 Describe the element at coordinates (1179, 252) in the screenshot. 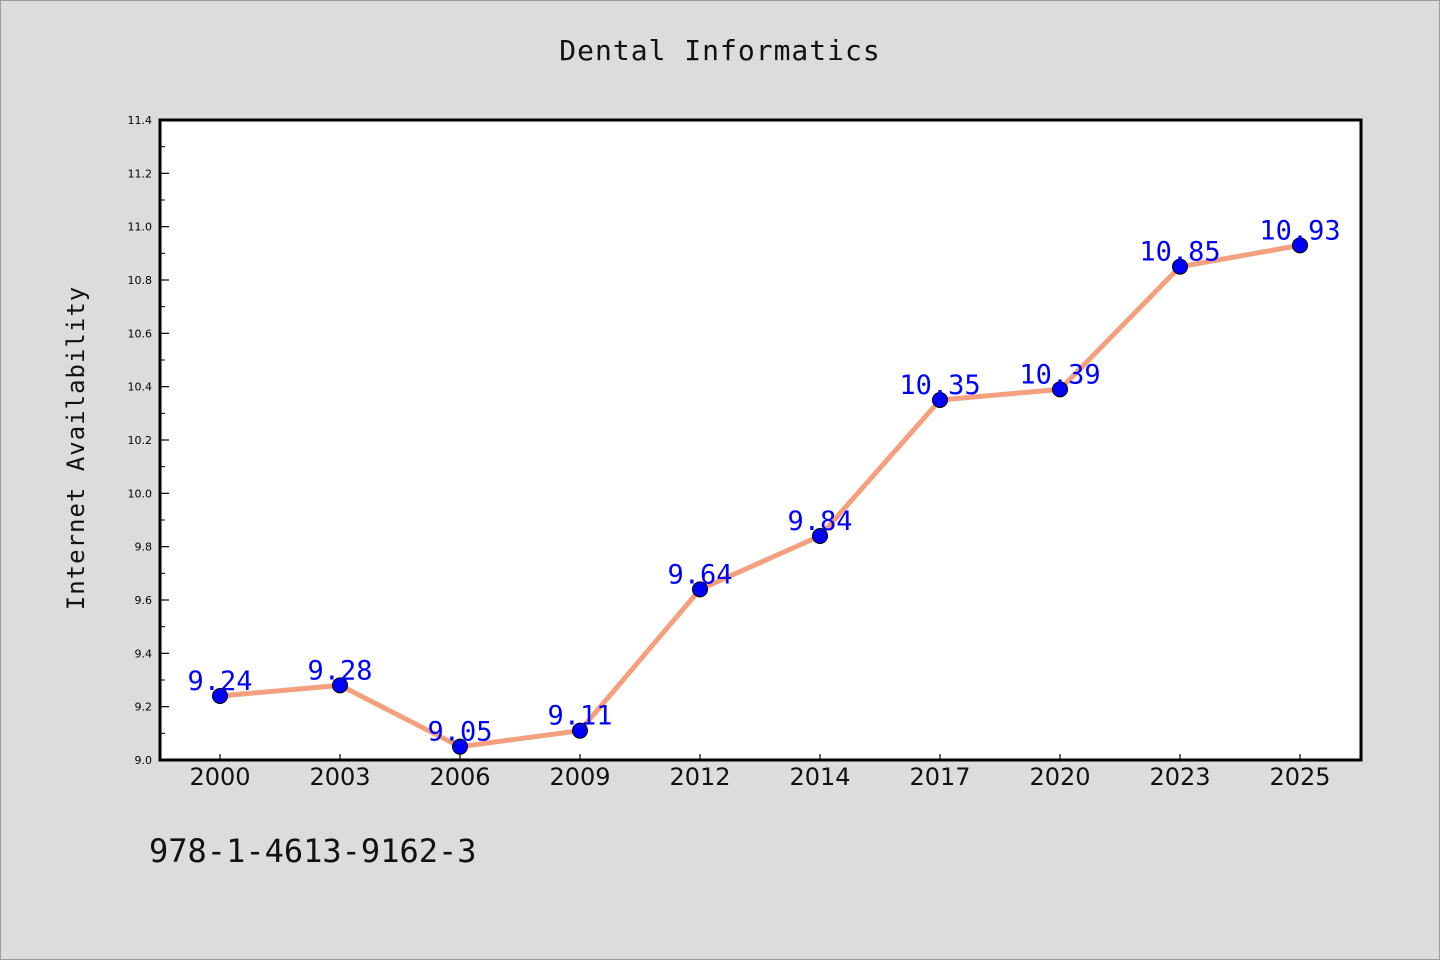

I see `data-label: 10.85` at that location.